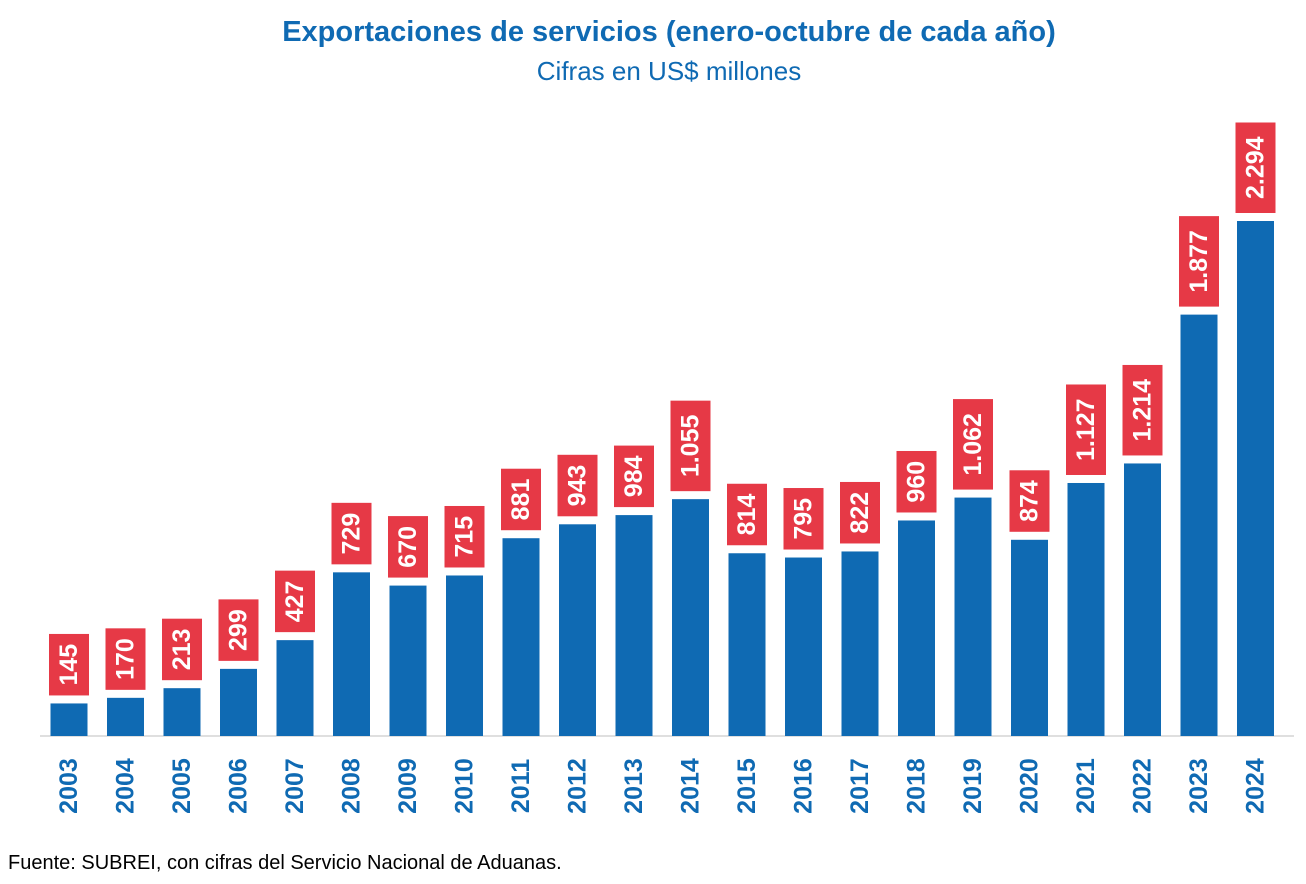 Image resolution: width=1306 pixels, height=884 pixels. What do you see at coordinates (1255, 478) in the screenshot?
I see `bar-2024` at bounding box center [1255, 478].